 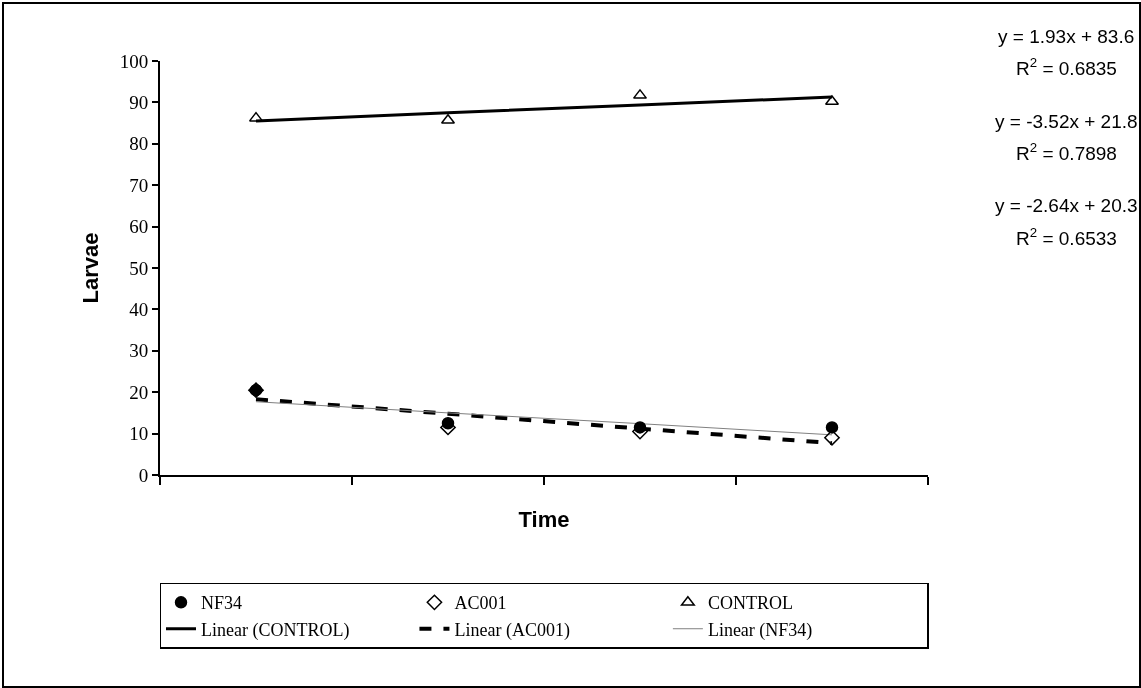 What do you see at coordinates (139, 185) in the screenshot?
I see `y-tick-label: 70` at bounding box center [139, 185].